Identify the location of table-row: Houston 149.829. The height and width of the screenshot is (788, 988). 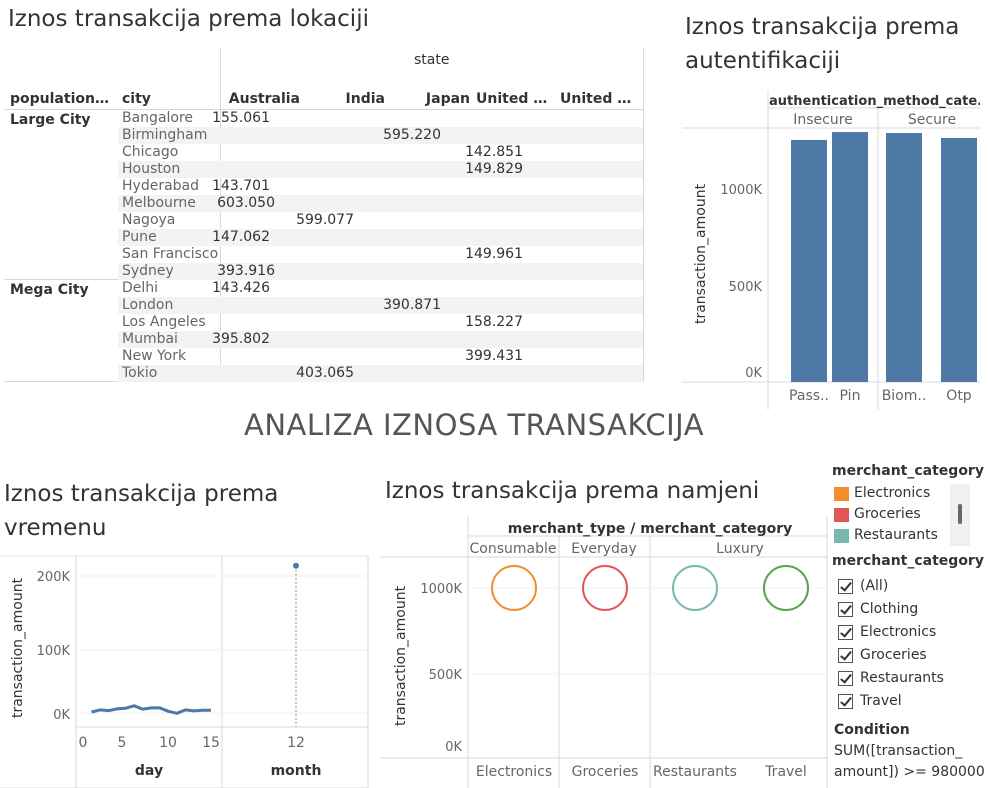
(380, 169).